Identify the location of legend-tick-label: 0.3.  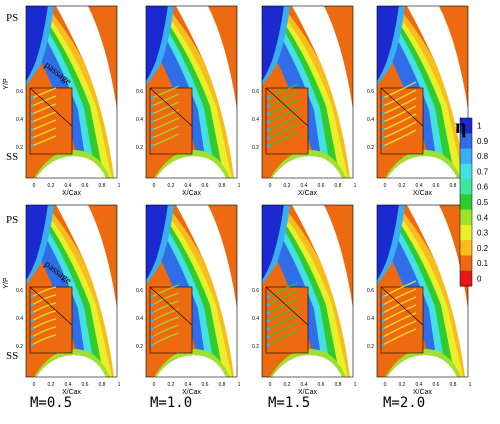
(483, 233).